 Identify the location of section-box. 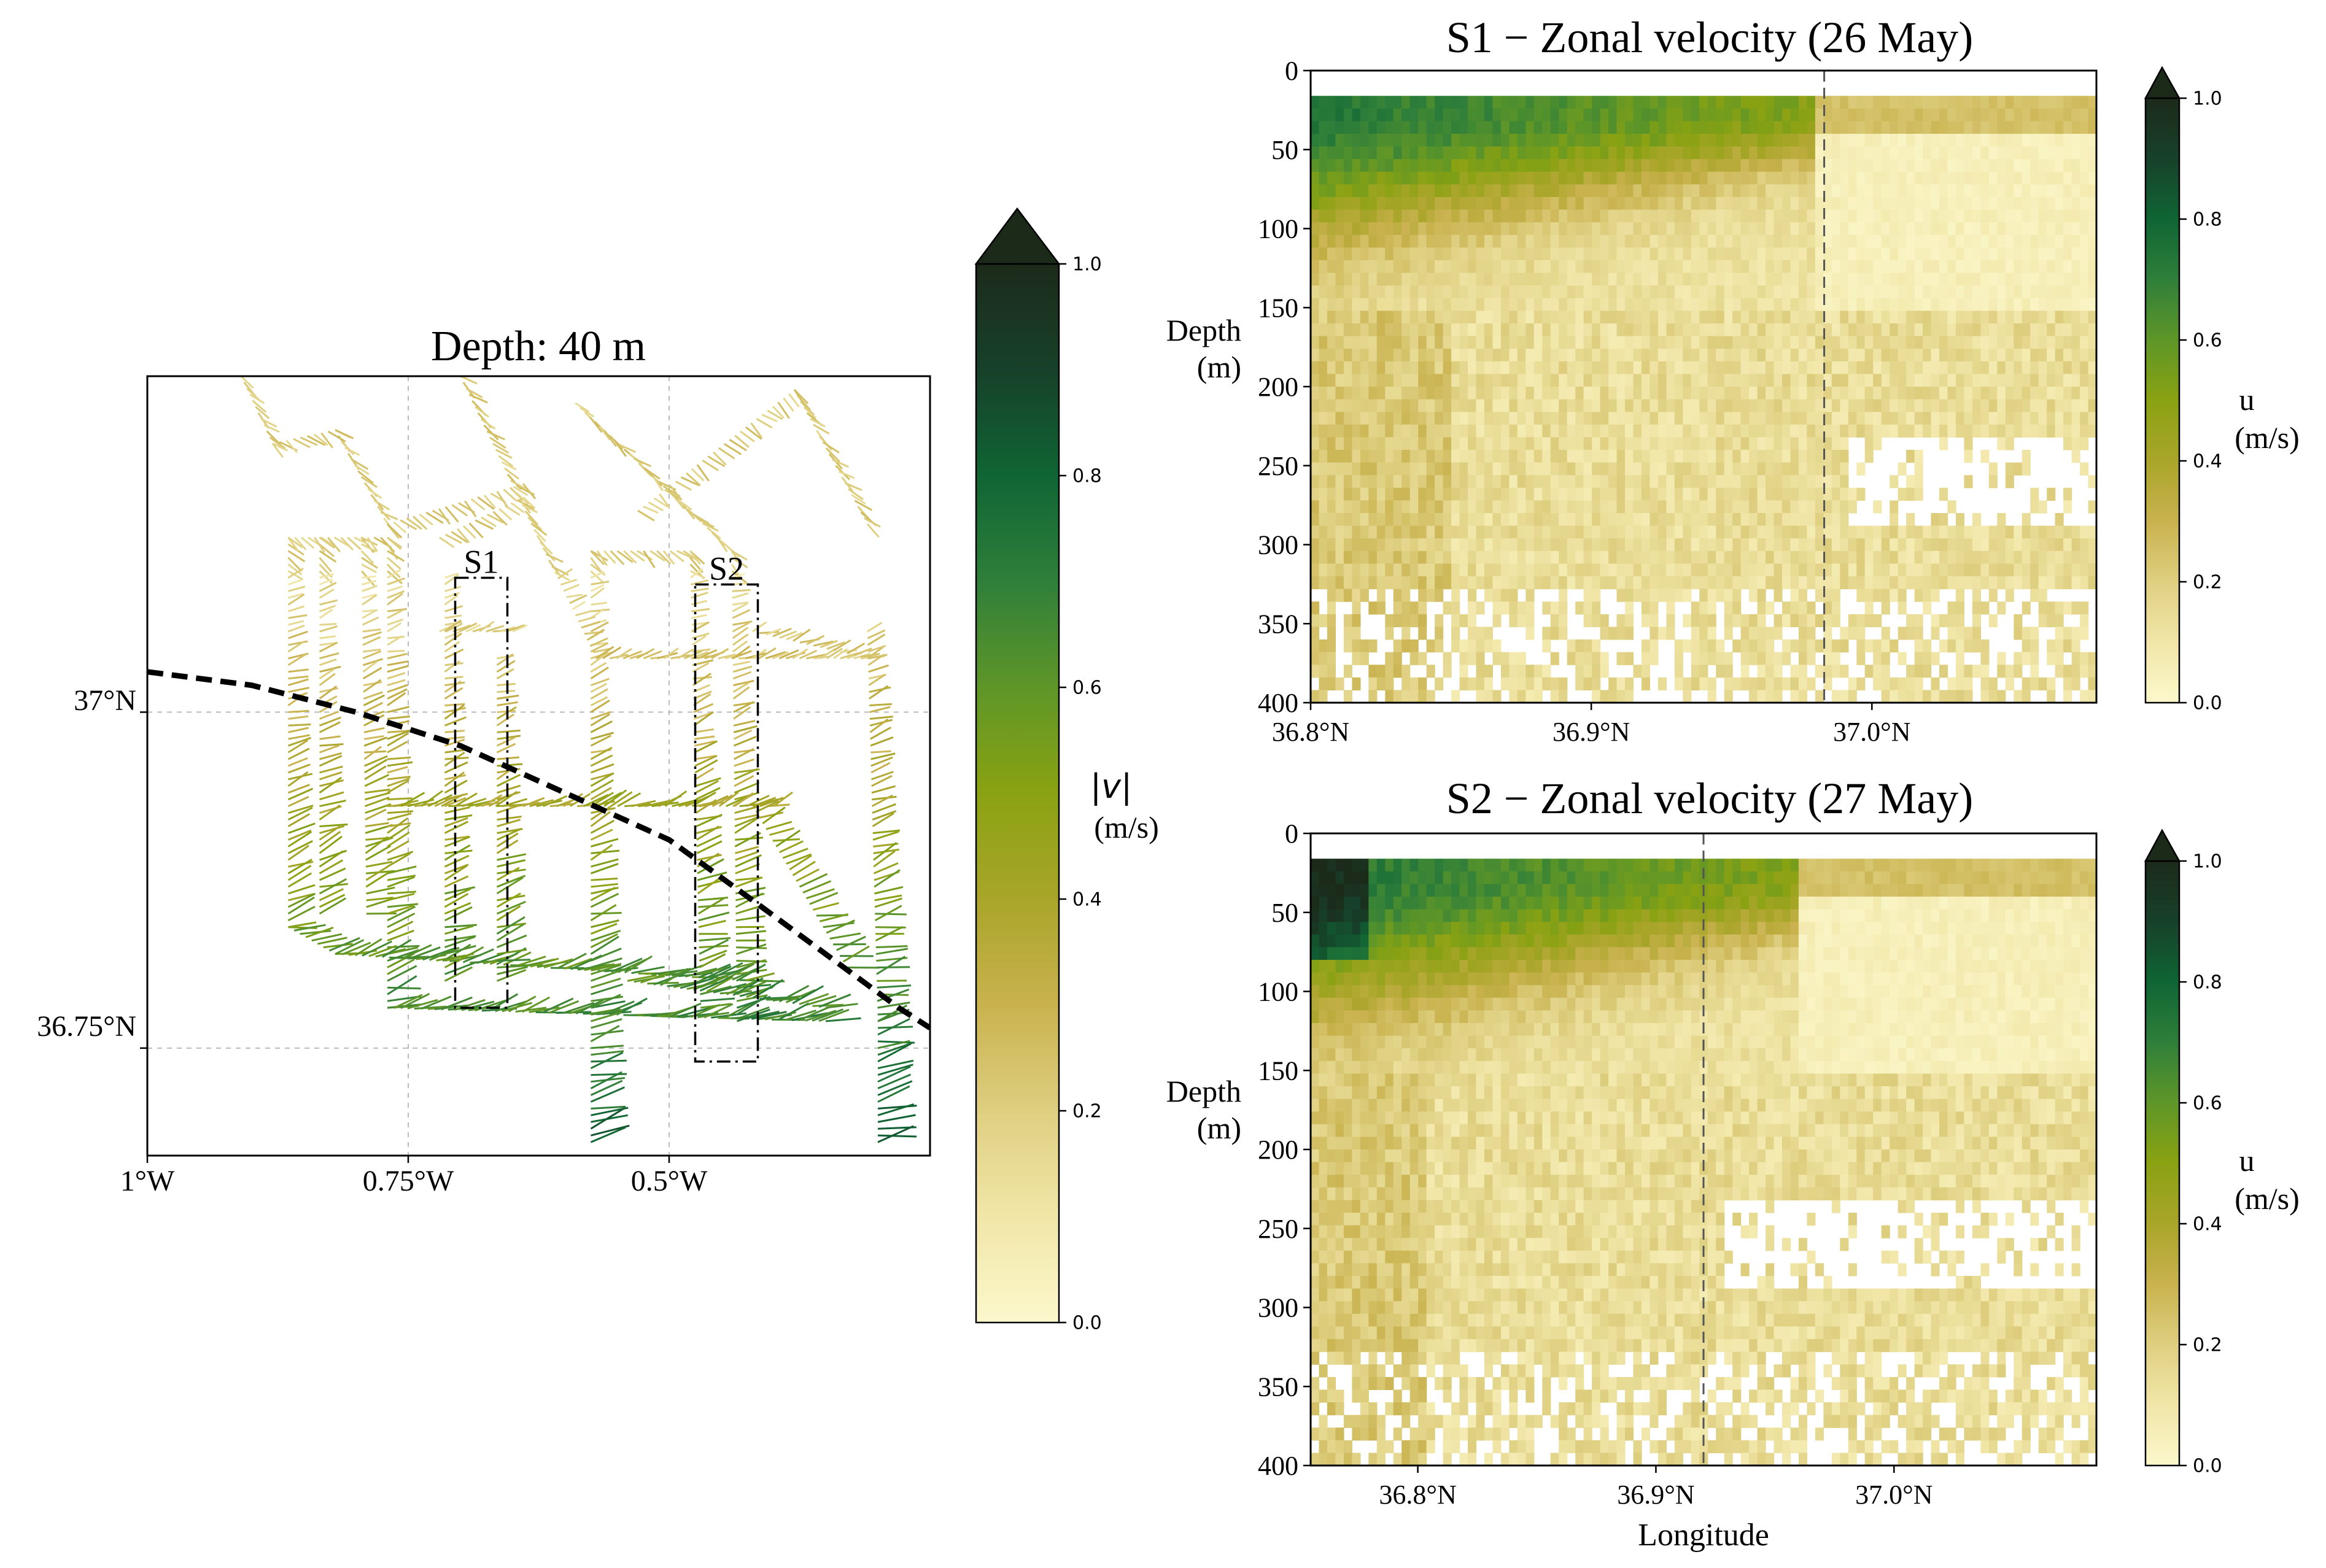
(726, 823).